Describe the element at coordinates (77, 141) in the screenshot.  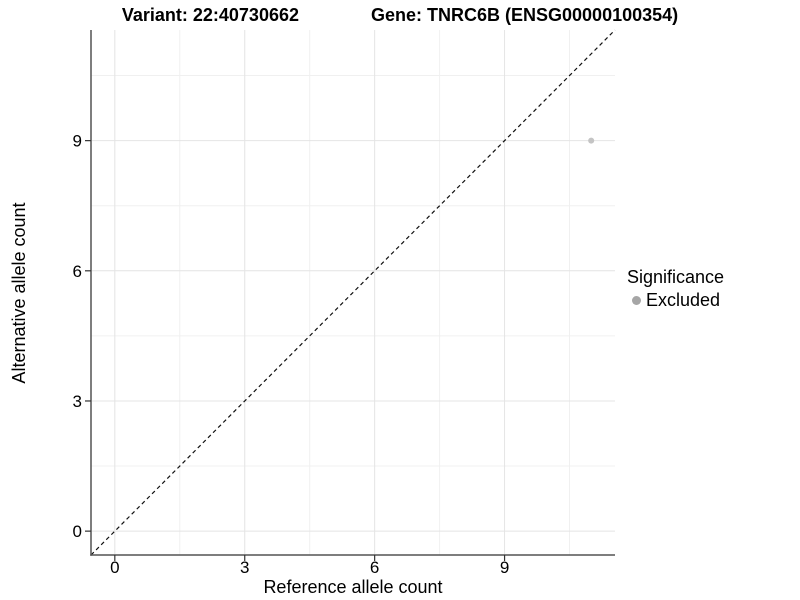
I see `y-tick-label: 9` at that location.